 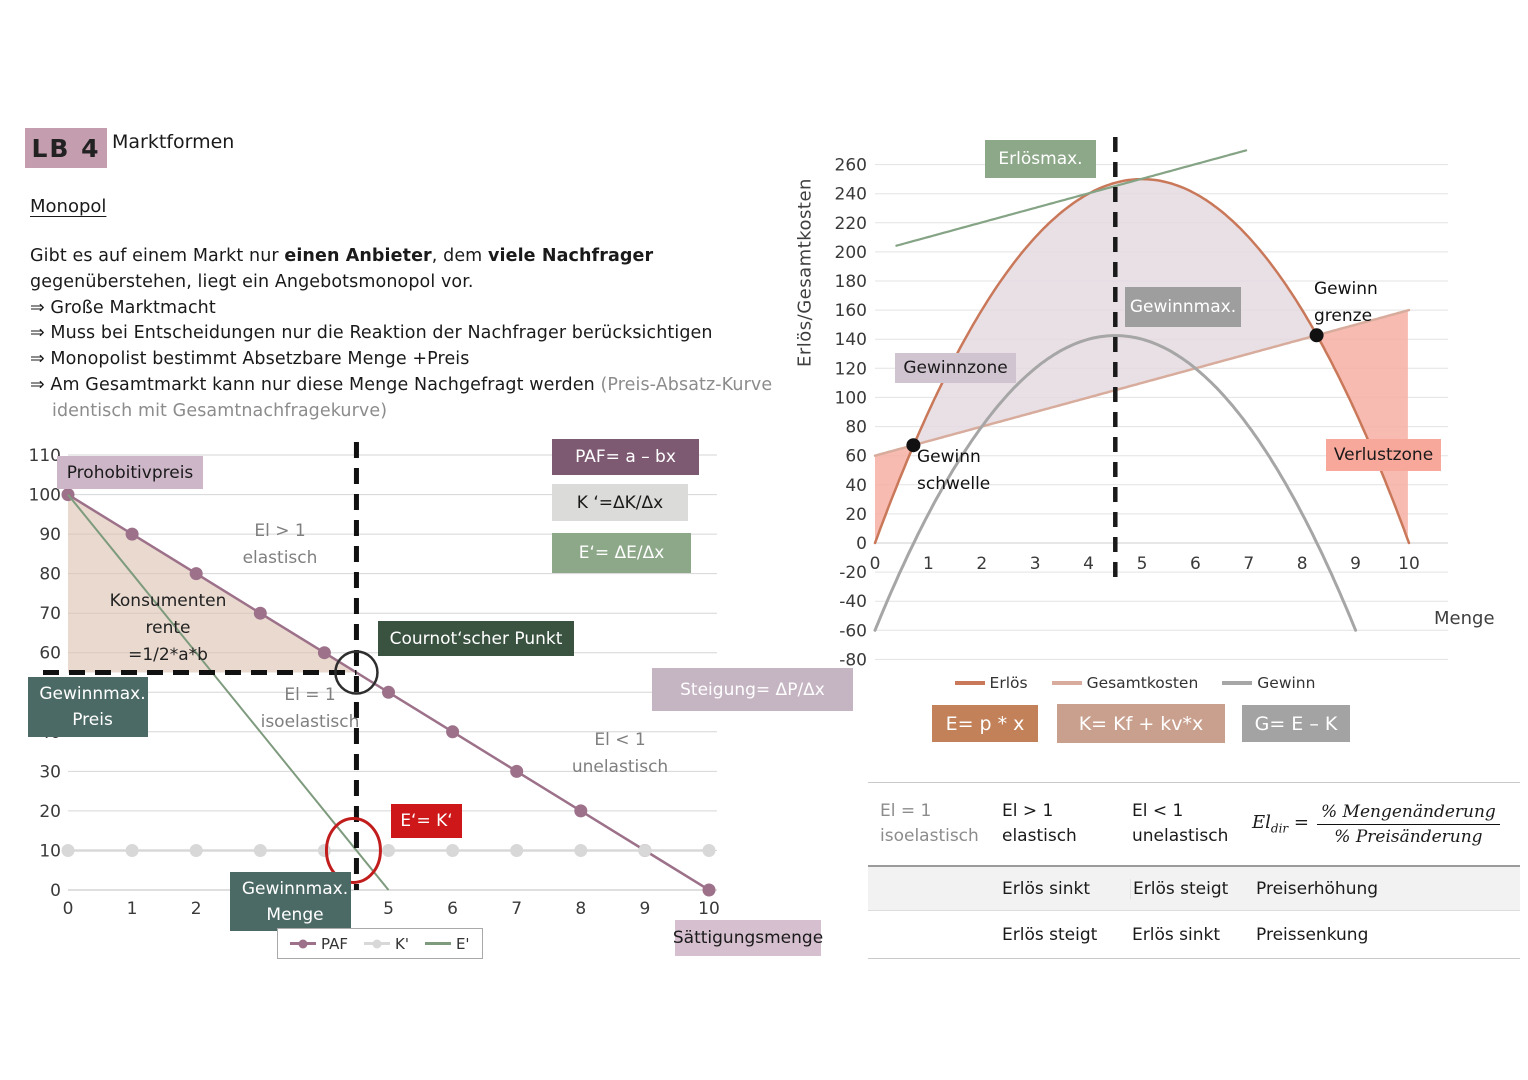 What do you see at coordinates (853, 602) in the screenshot?
I see `y-tick-label: -40` at bounding box center [853, 602].